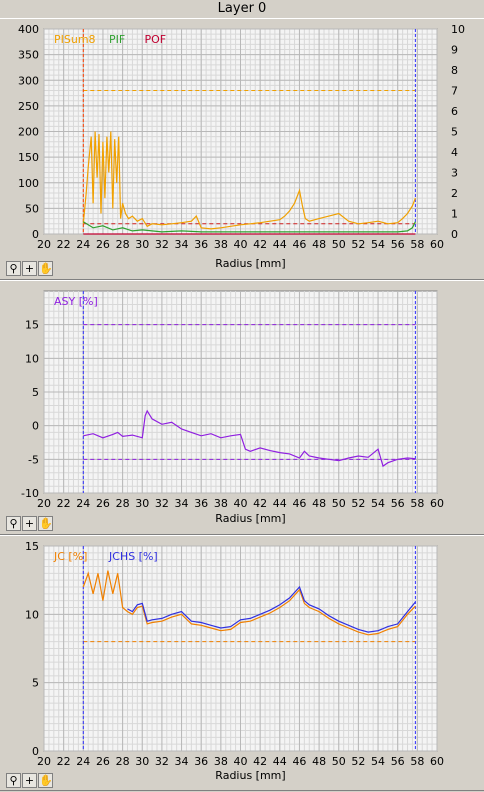  I want to click on y2-tick-label: 8, so click(454, 70).